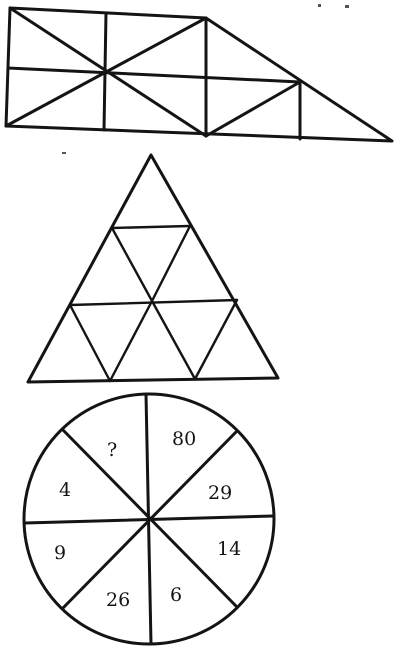 The height and width of the screenshot is (654, 400). Describe the element at coordinates (154, 75) in the screenshot. I see `trapezoid-mid-line` at that location.